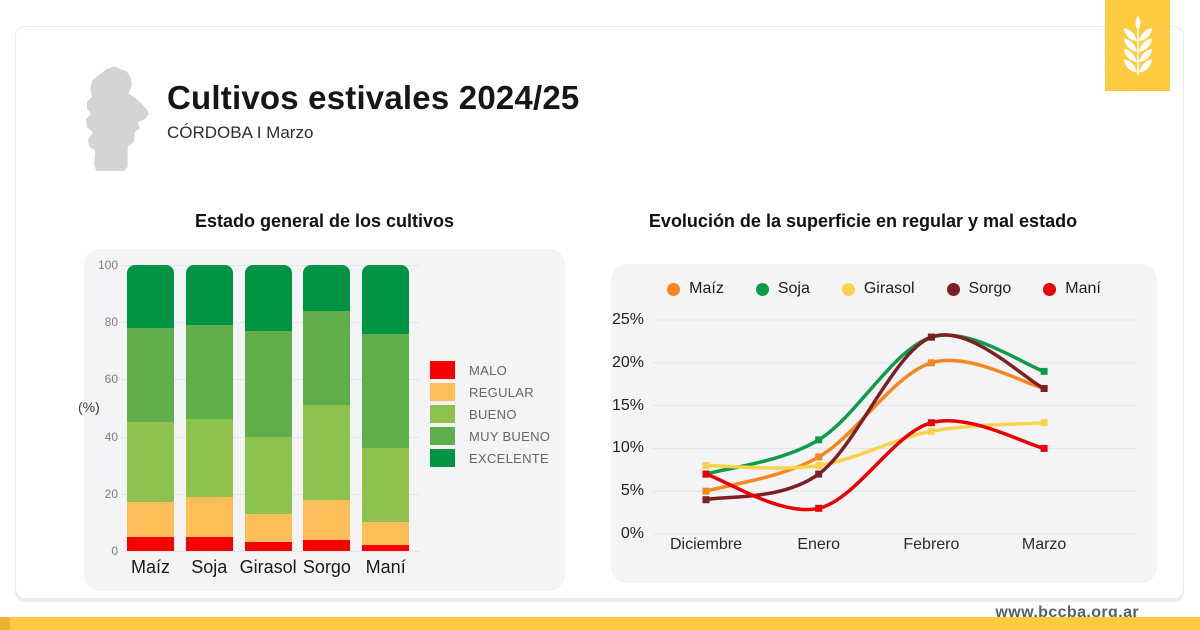 The image size is (1200, 630). What do you see at coordinates (627, 405) in the screenshot?
I see `line-ytick-label: 15%` at bounding box center [627, 405].